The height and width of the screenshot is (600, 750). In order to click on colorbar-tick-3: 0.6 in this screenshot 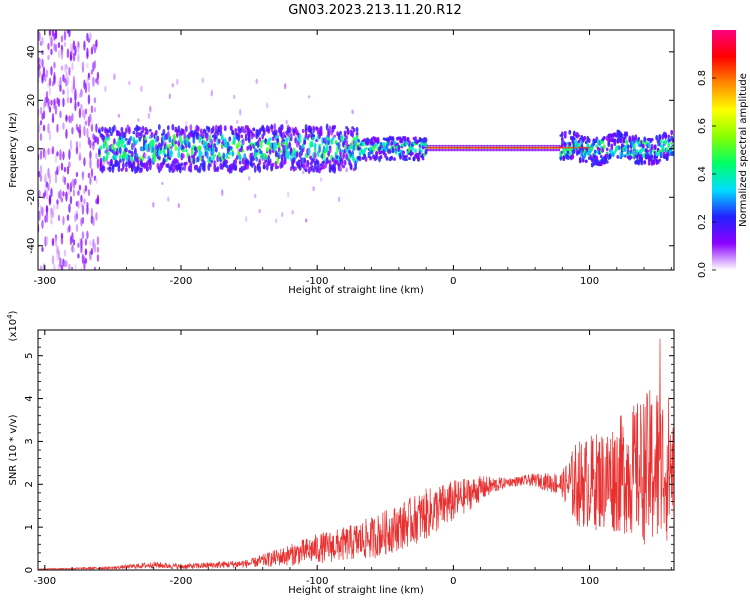, I will do `click(706, 126)`.